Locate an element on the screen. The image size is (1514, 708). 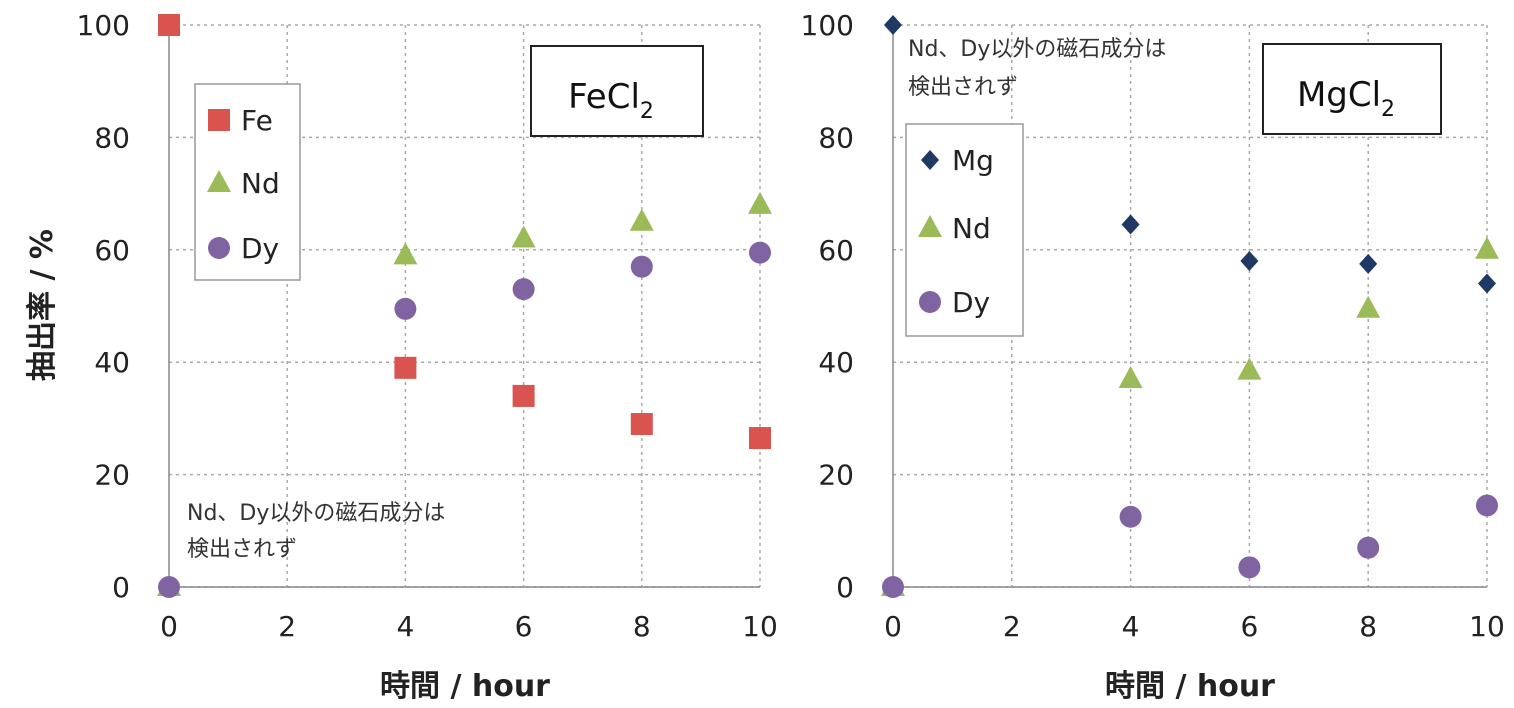
legend-marker-fe is located at coordinates (219, 120).